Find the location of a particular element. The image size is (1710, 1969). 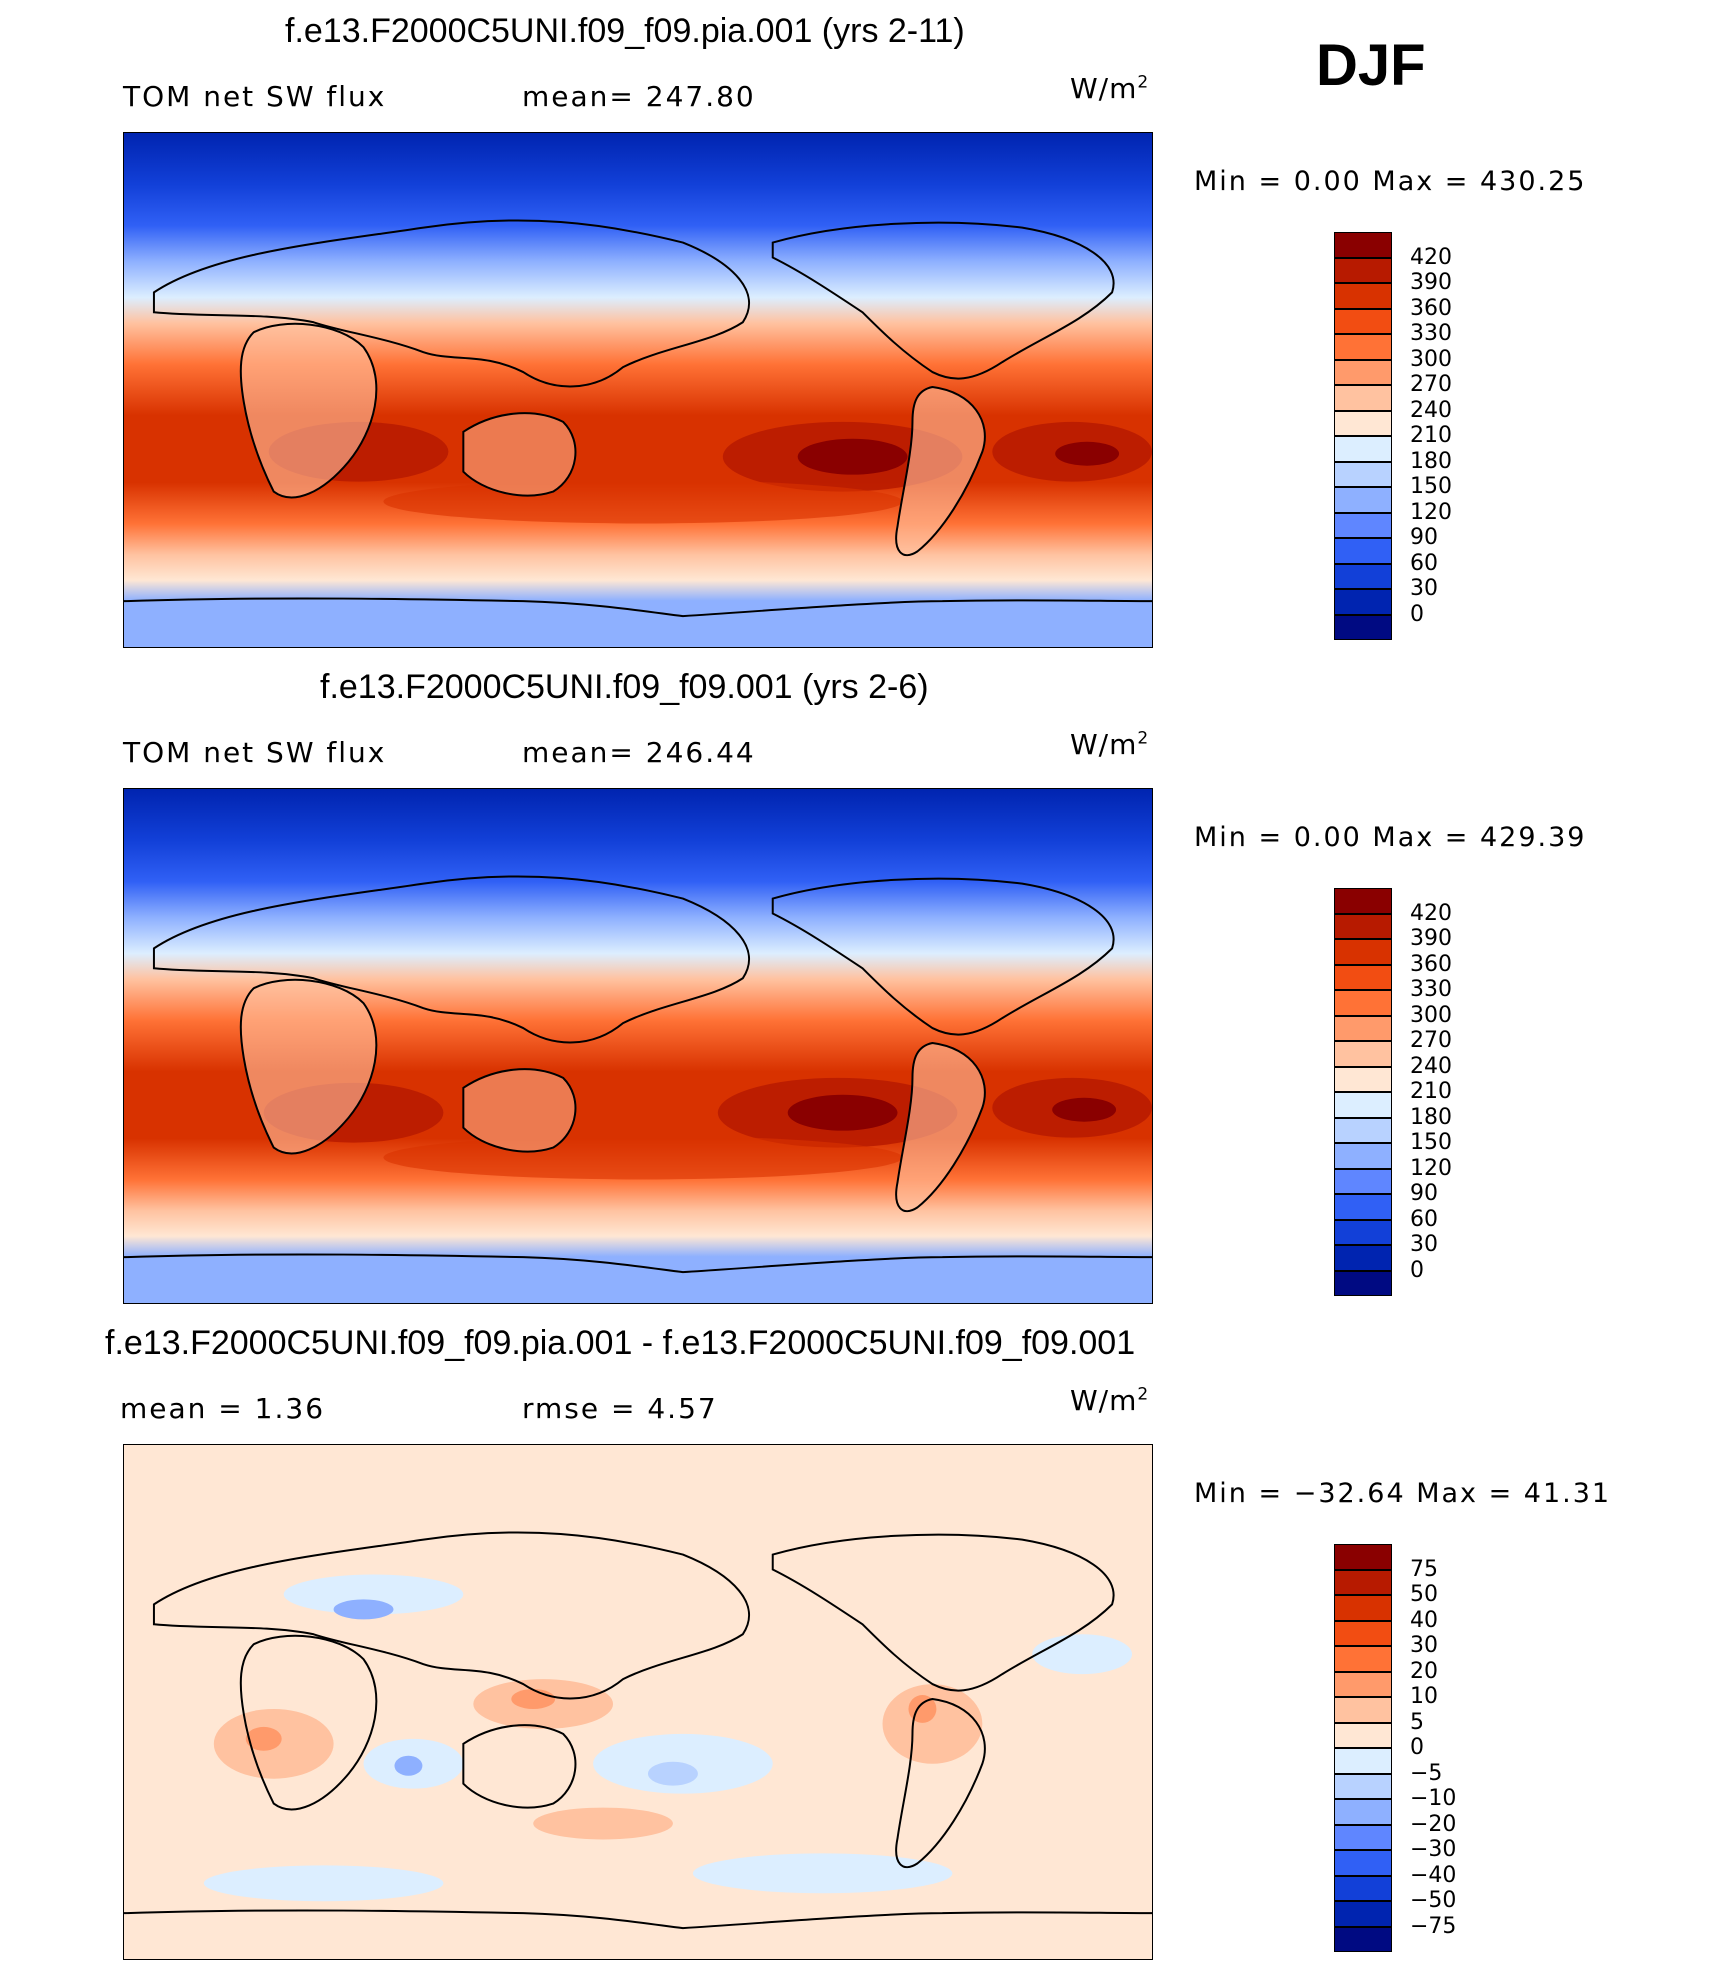

colorbar-tick-label: 5 is located at coordinates (1417, 1722).